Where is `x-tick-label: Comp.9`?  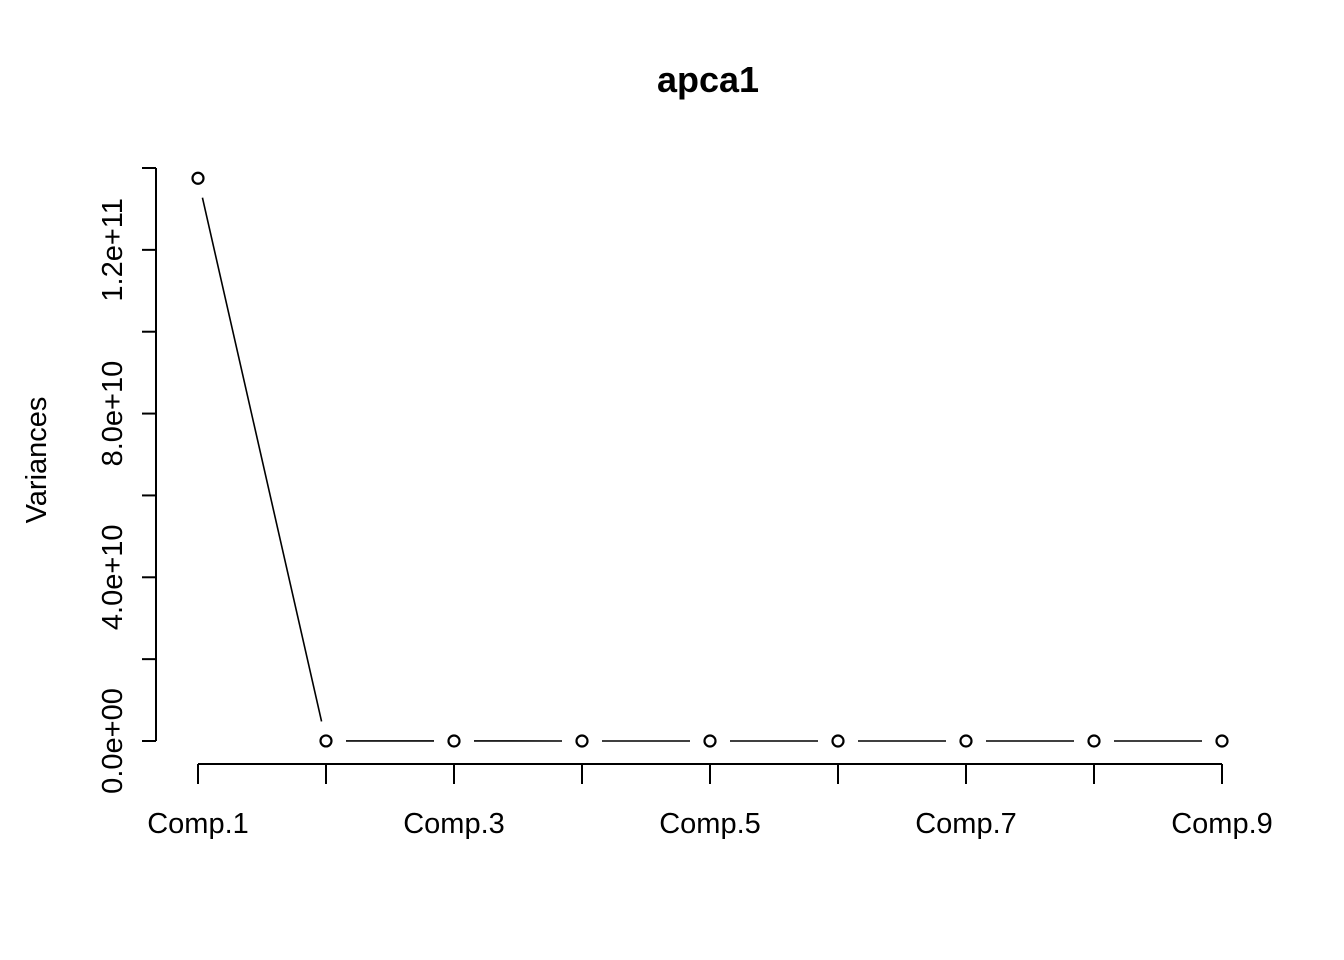 x-tick-label: Comp.9 is located at coordinates (1222, 824).